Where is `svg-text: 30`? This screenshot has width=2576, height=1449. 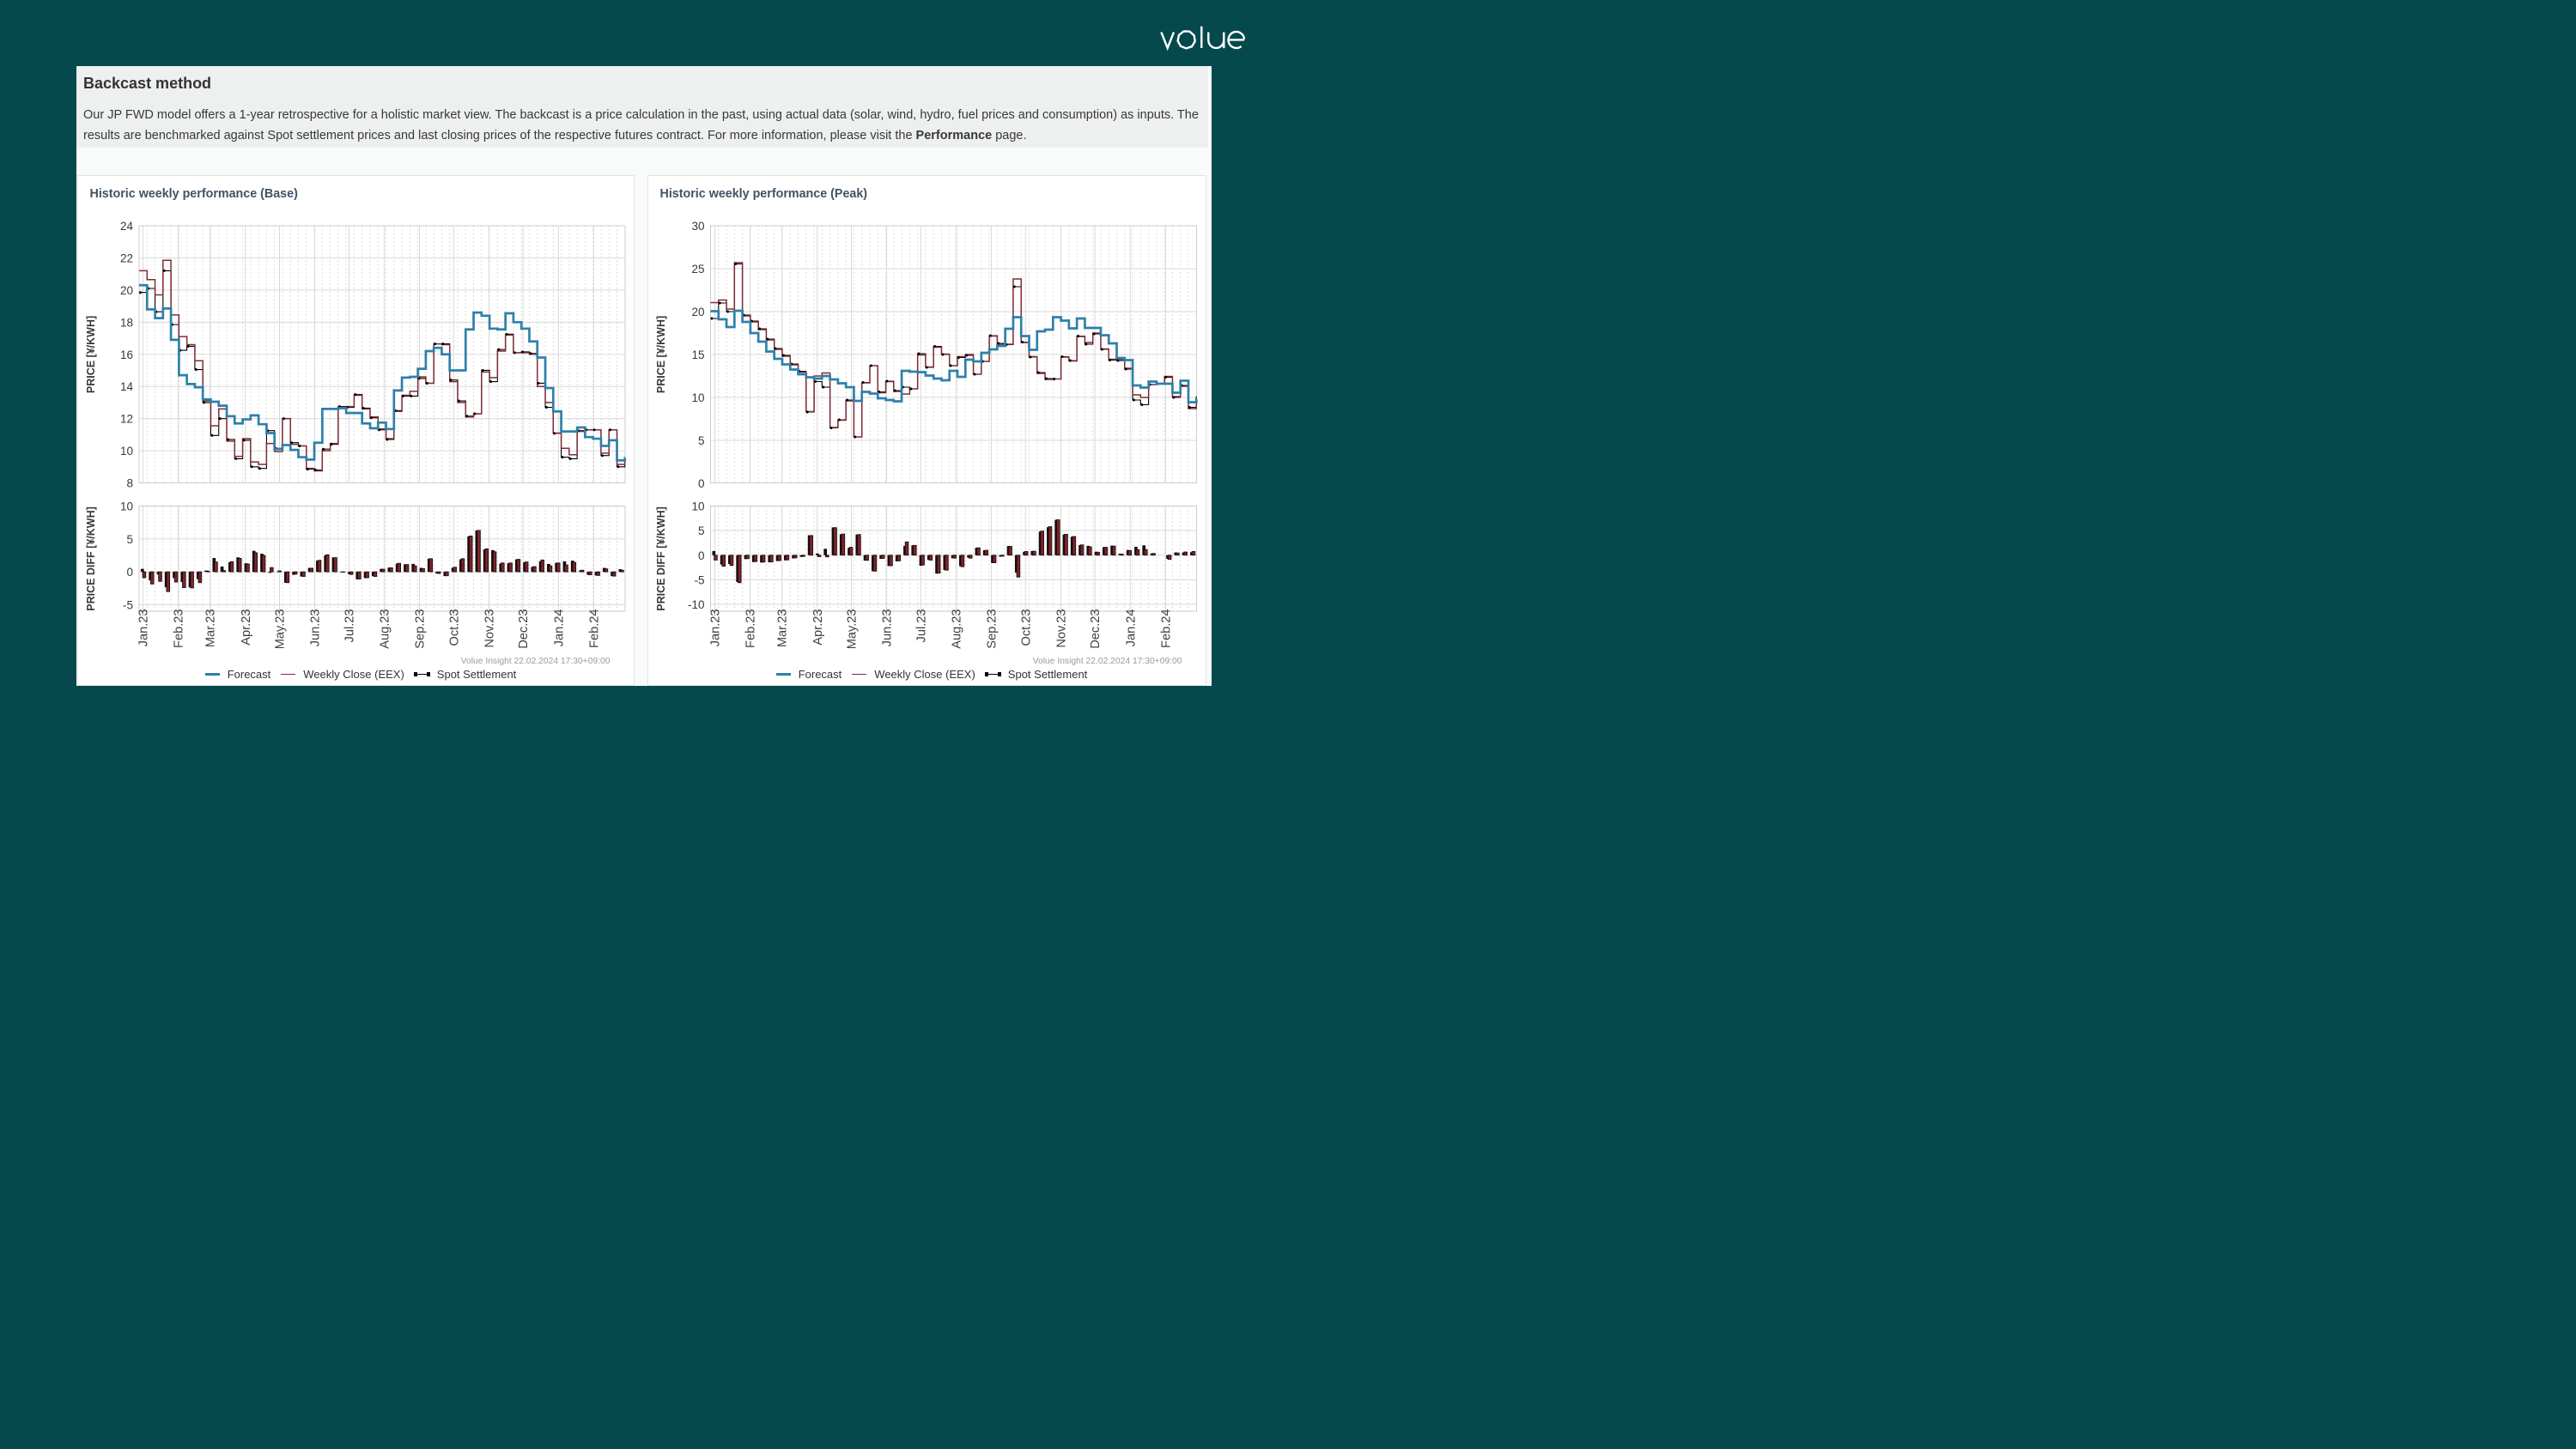
svg-text: 30 is located at coordinates (697, 226).